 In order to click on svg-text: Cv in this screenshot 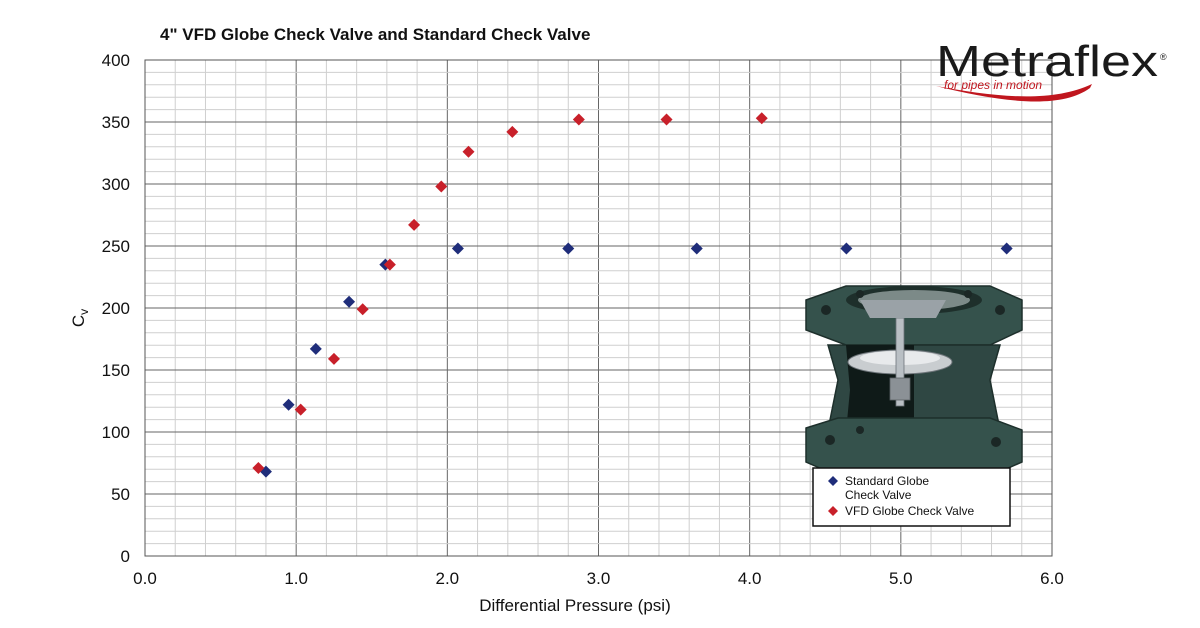, I will do `click(80, 318)`.